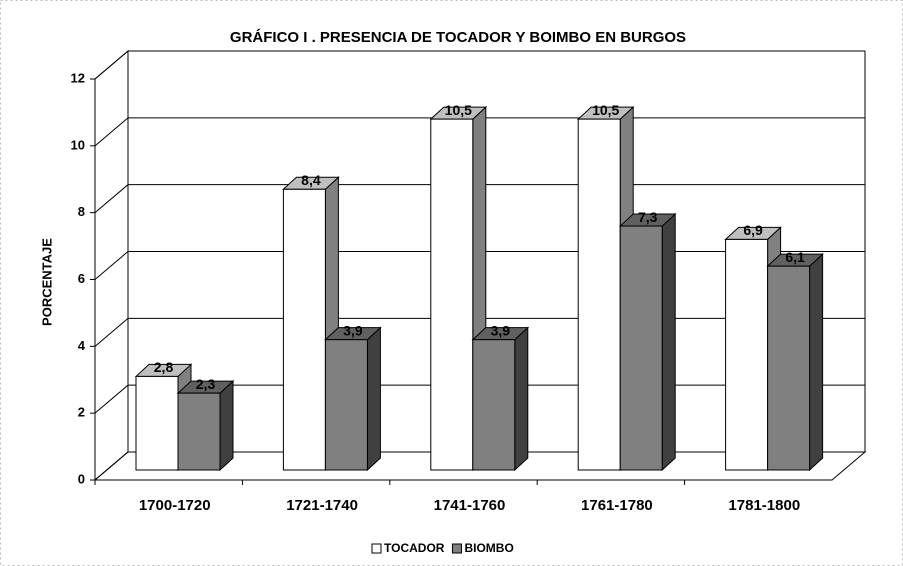 The width and height of the screenshot is (903, 566). Describe the element at coordinates (648, 217) in the screenshot. I see `data-label: 7,3` at that location.